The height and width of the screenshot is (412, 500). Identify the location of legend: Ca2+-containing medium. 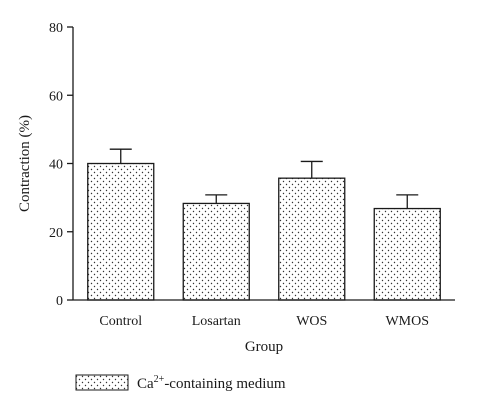
(180, 383).